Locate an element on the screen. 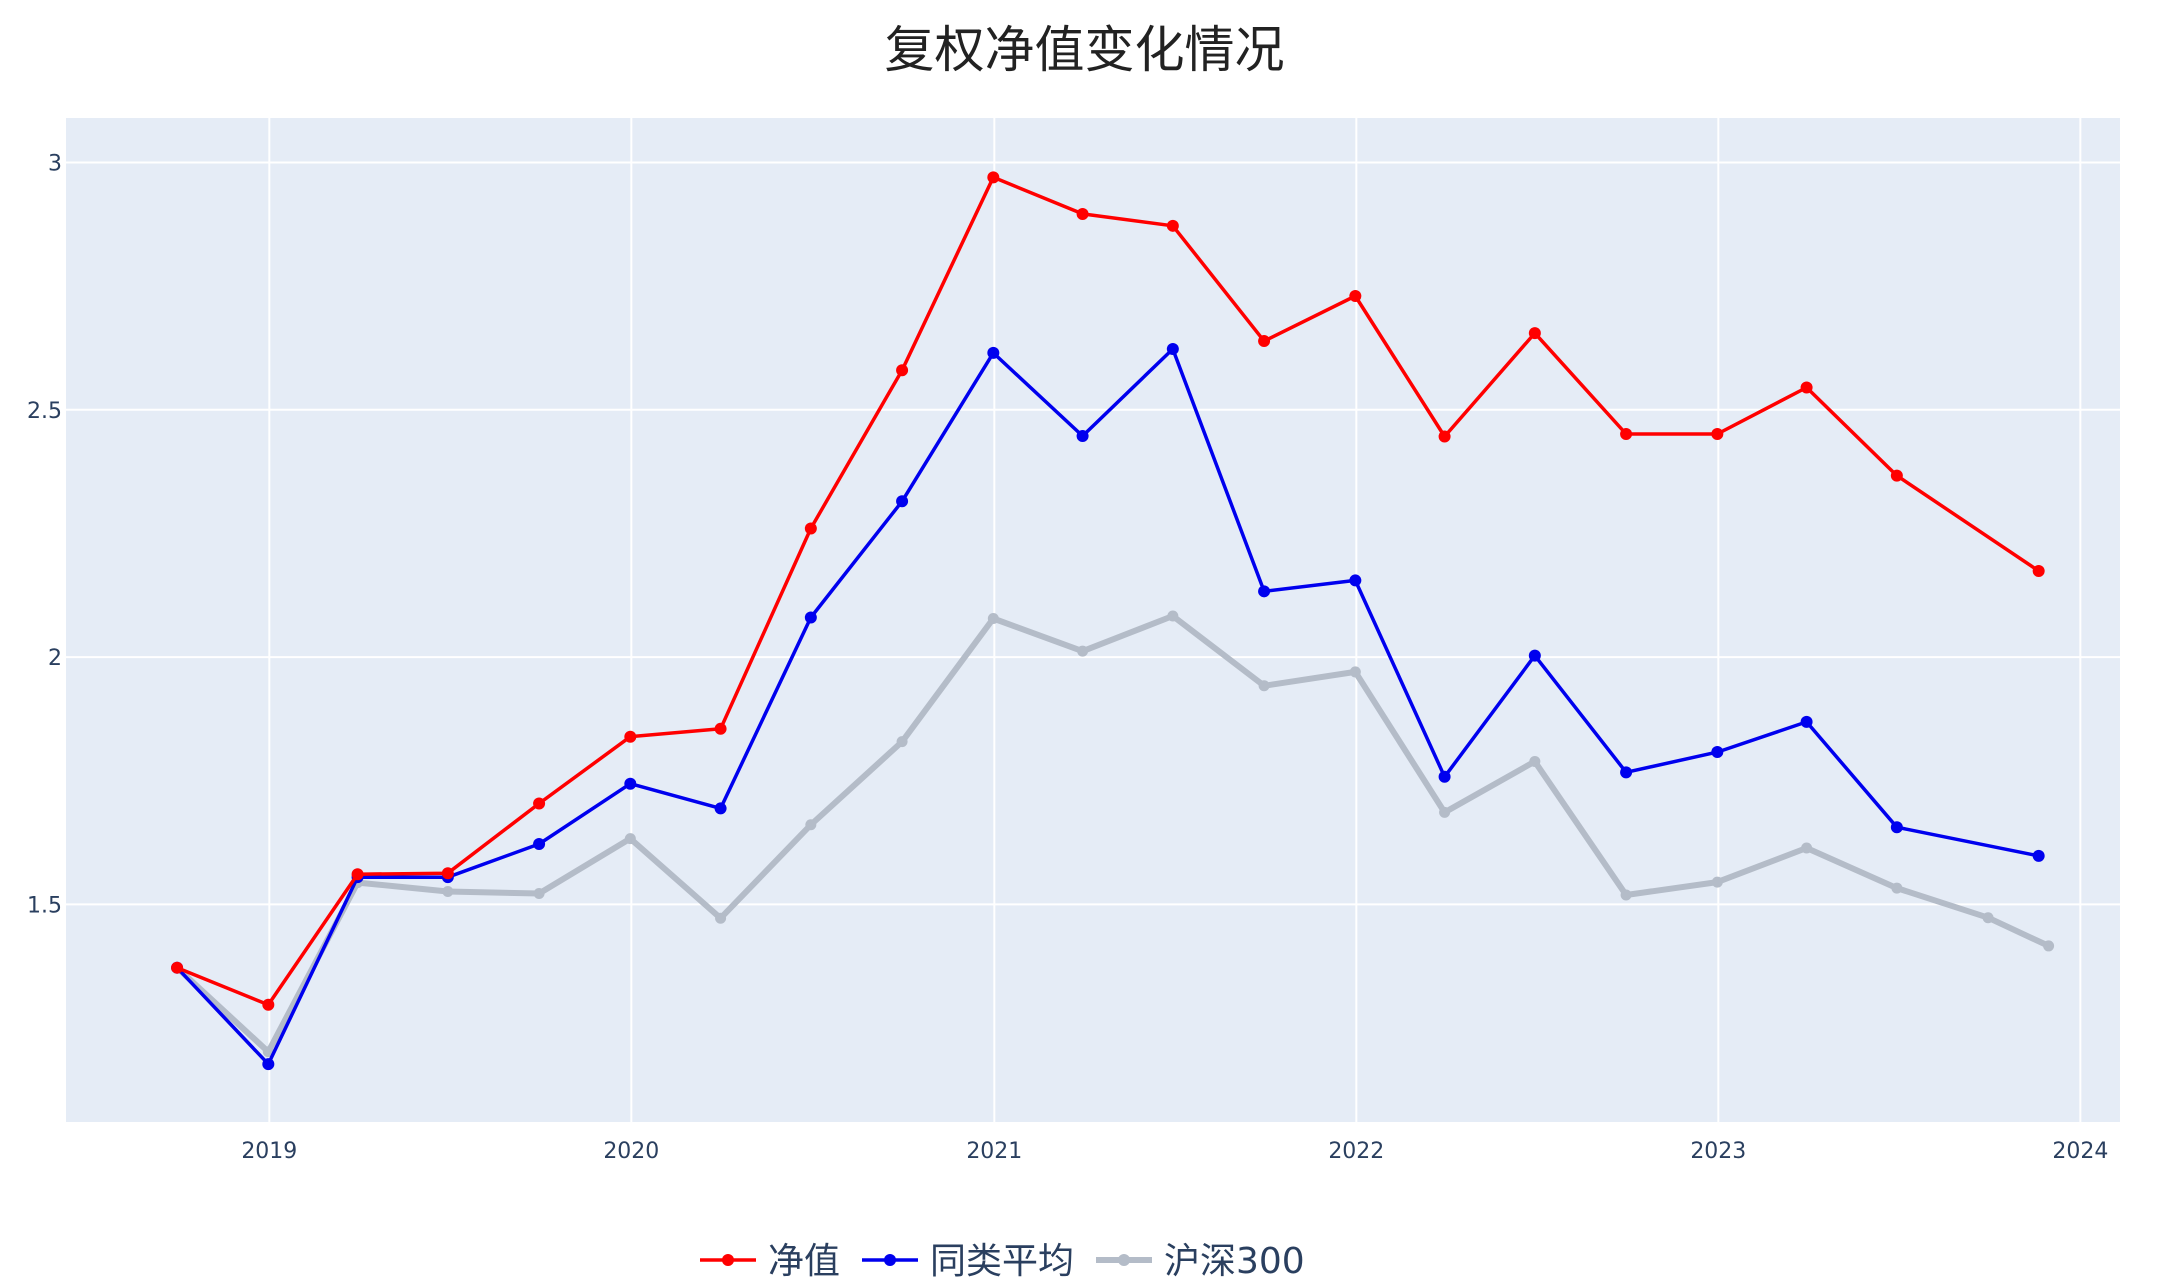 The image size is (2169, 1286). y-tick-label-1.5: 1.5 is located at coordinates (44, 905).